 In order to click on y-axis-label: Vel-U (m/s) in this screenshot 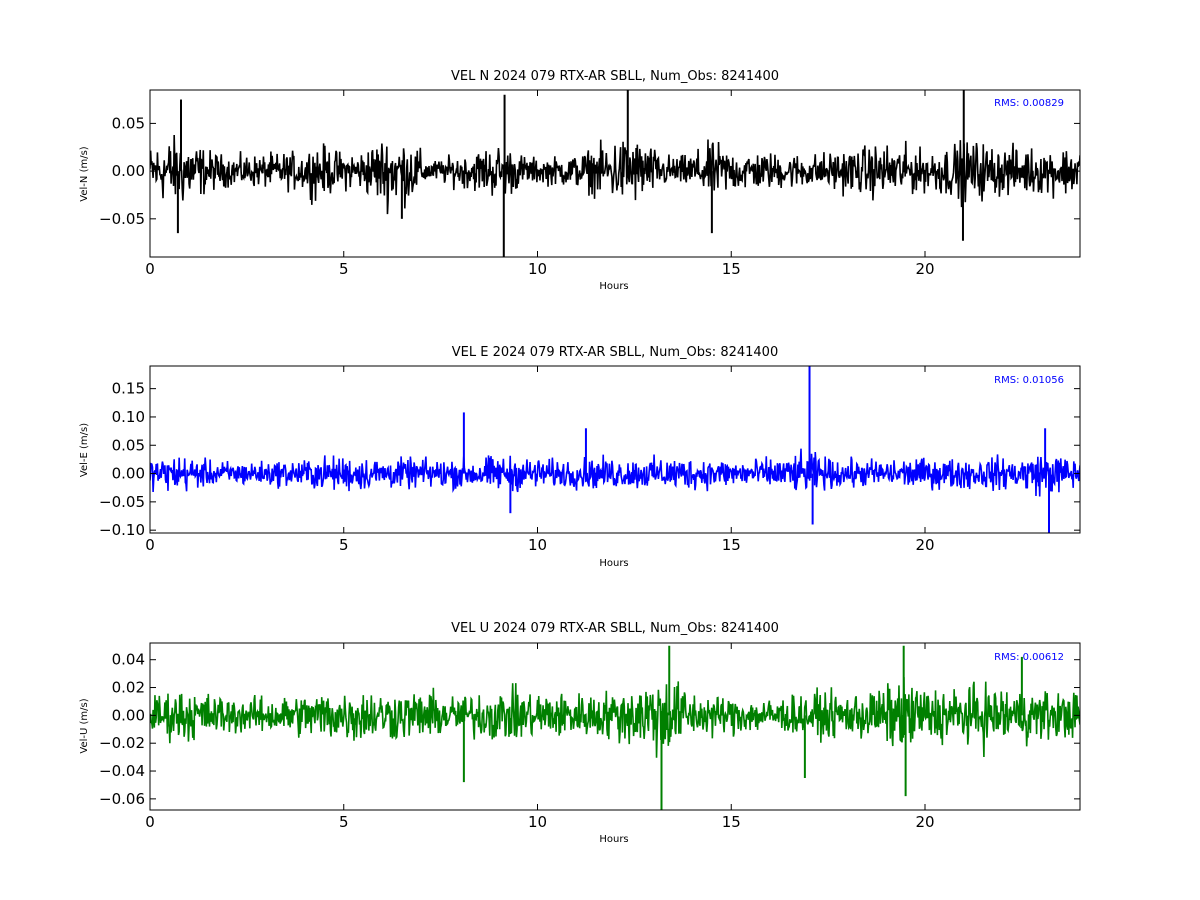, I will do `click(84, 725)`.